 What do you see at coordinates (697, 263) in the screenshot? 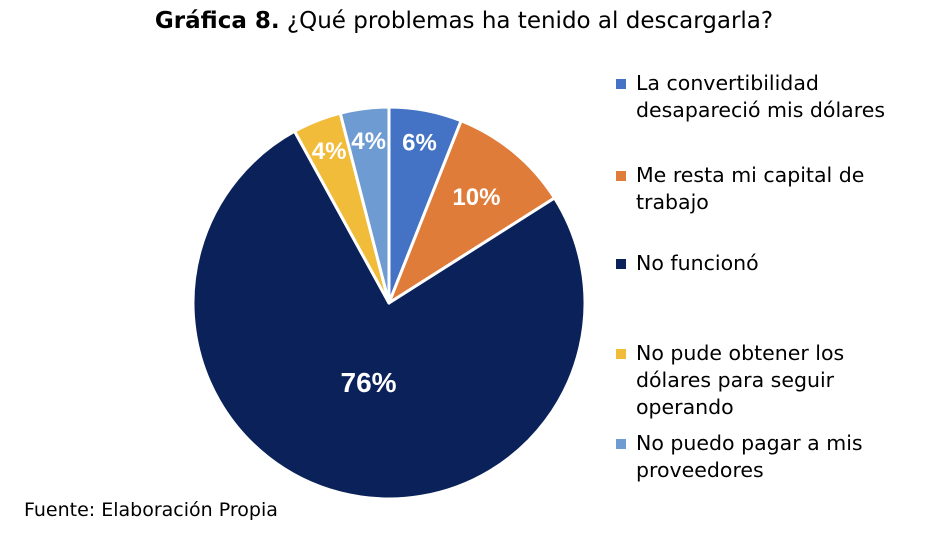
I see `legend-label-3: No funcionó` at bounding box center [697, 263].